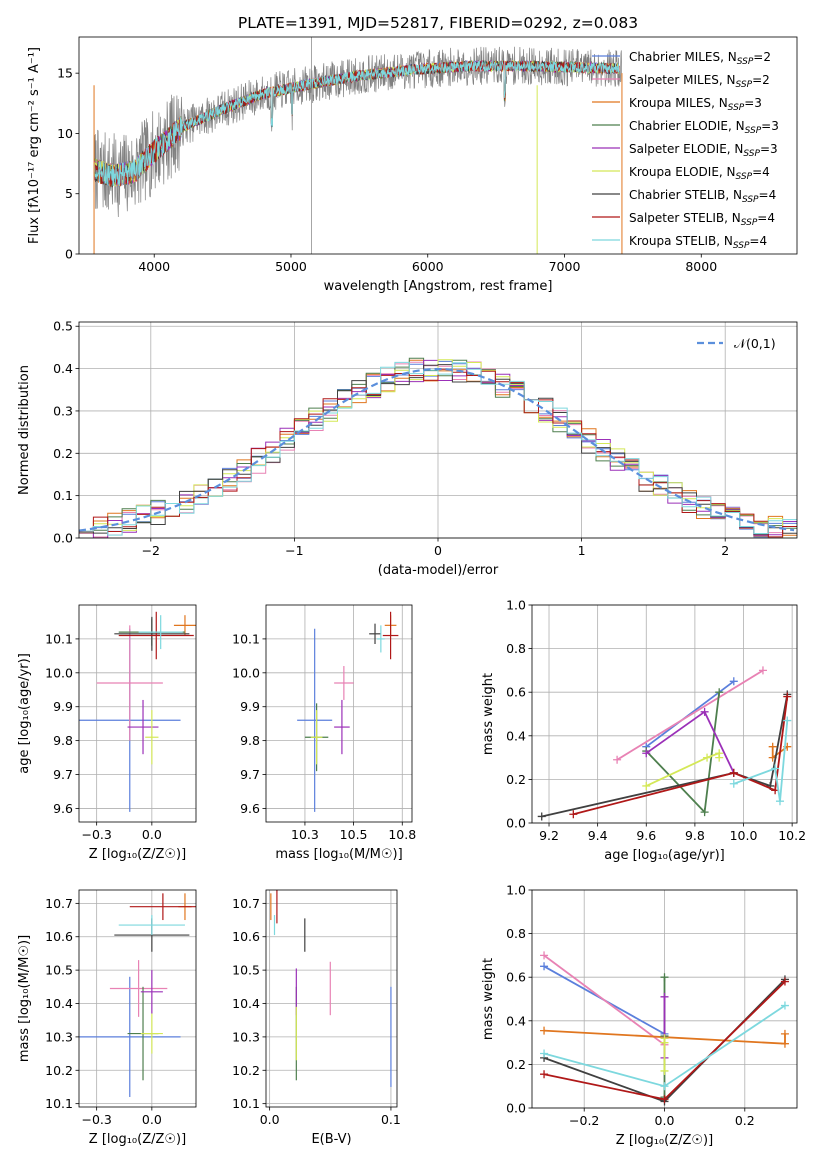  Describe the element at coordinates (699, 173) in the screenshot. I see `legend-label-5: Kroupa ELODIE, NSSP=4` at that location.